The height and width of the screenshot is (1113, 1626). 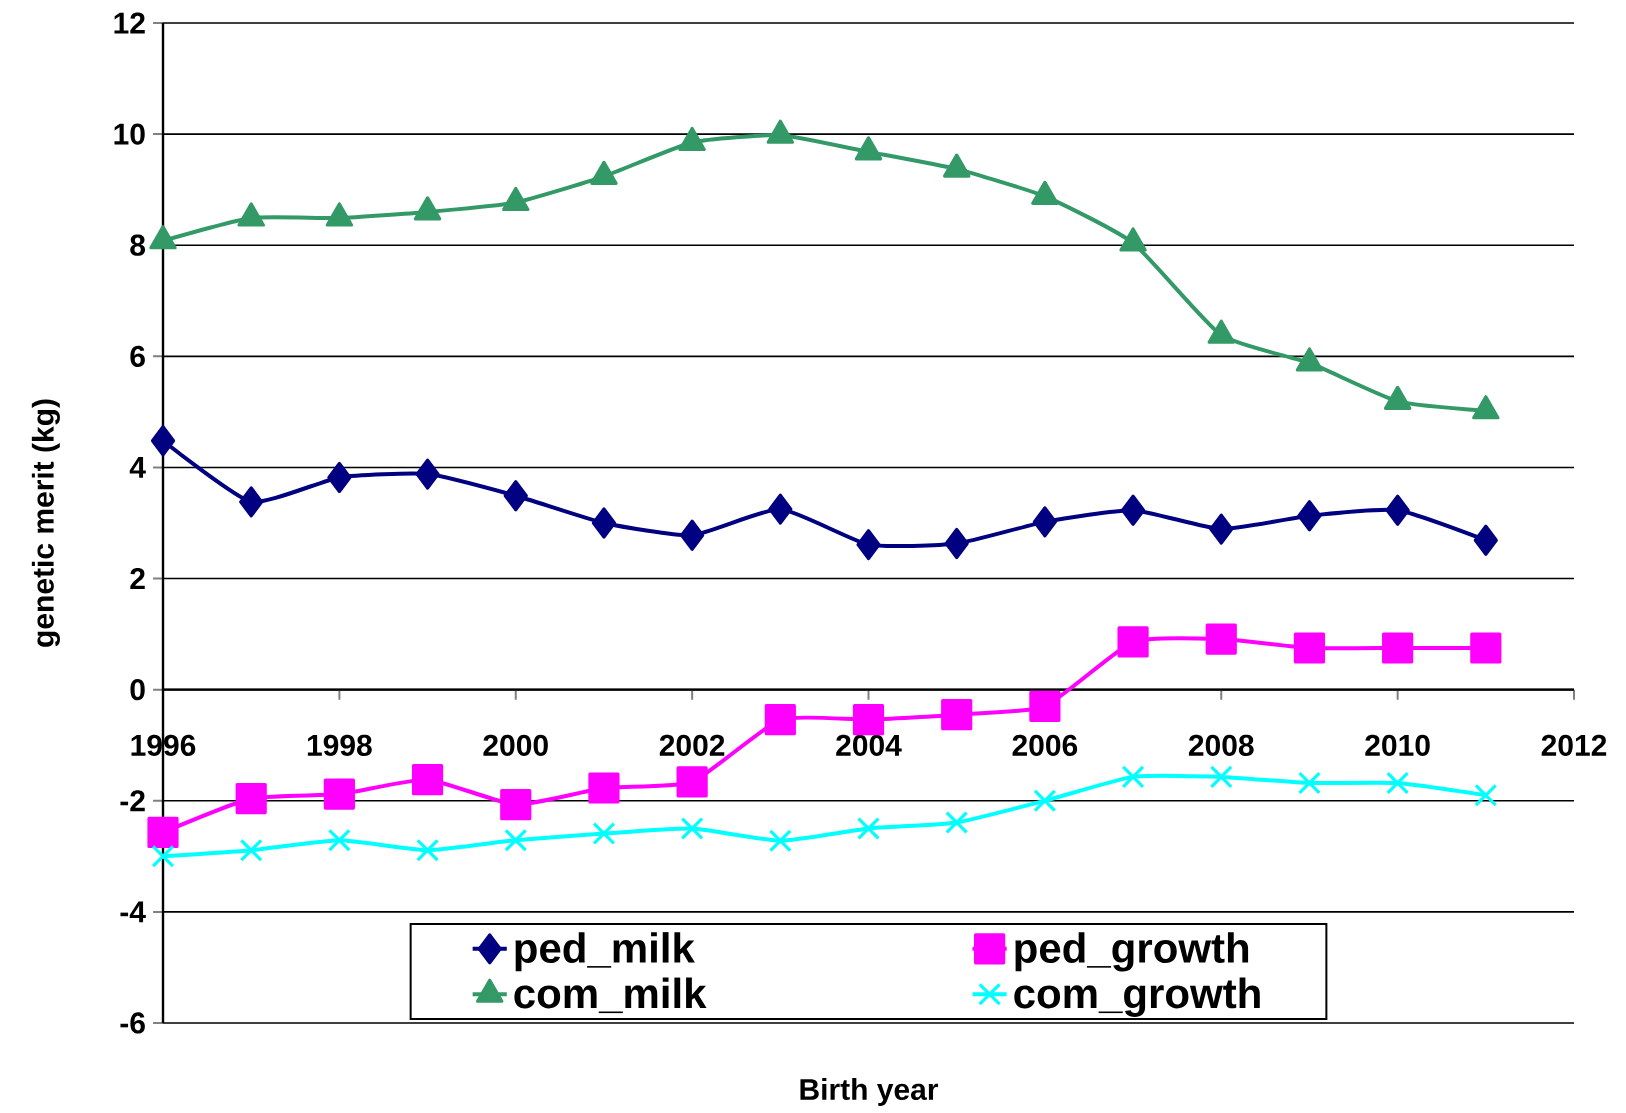 What do you see at coordinates (129, 134) in the screenshot?
I see `y-tick-label: 10` at bounding box center [129, 134].